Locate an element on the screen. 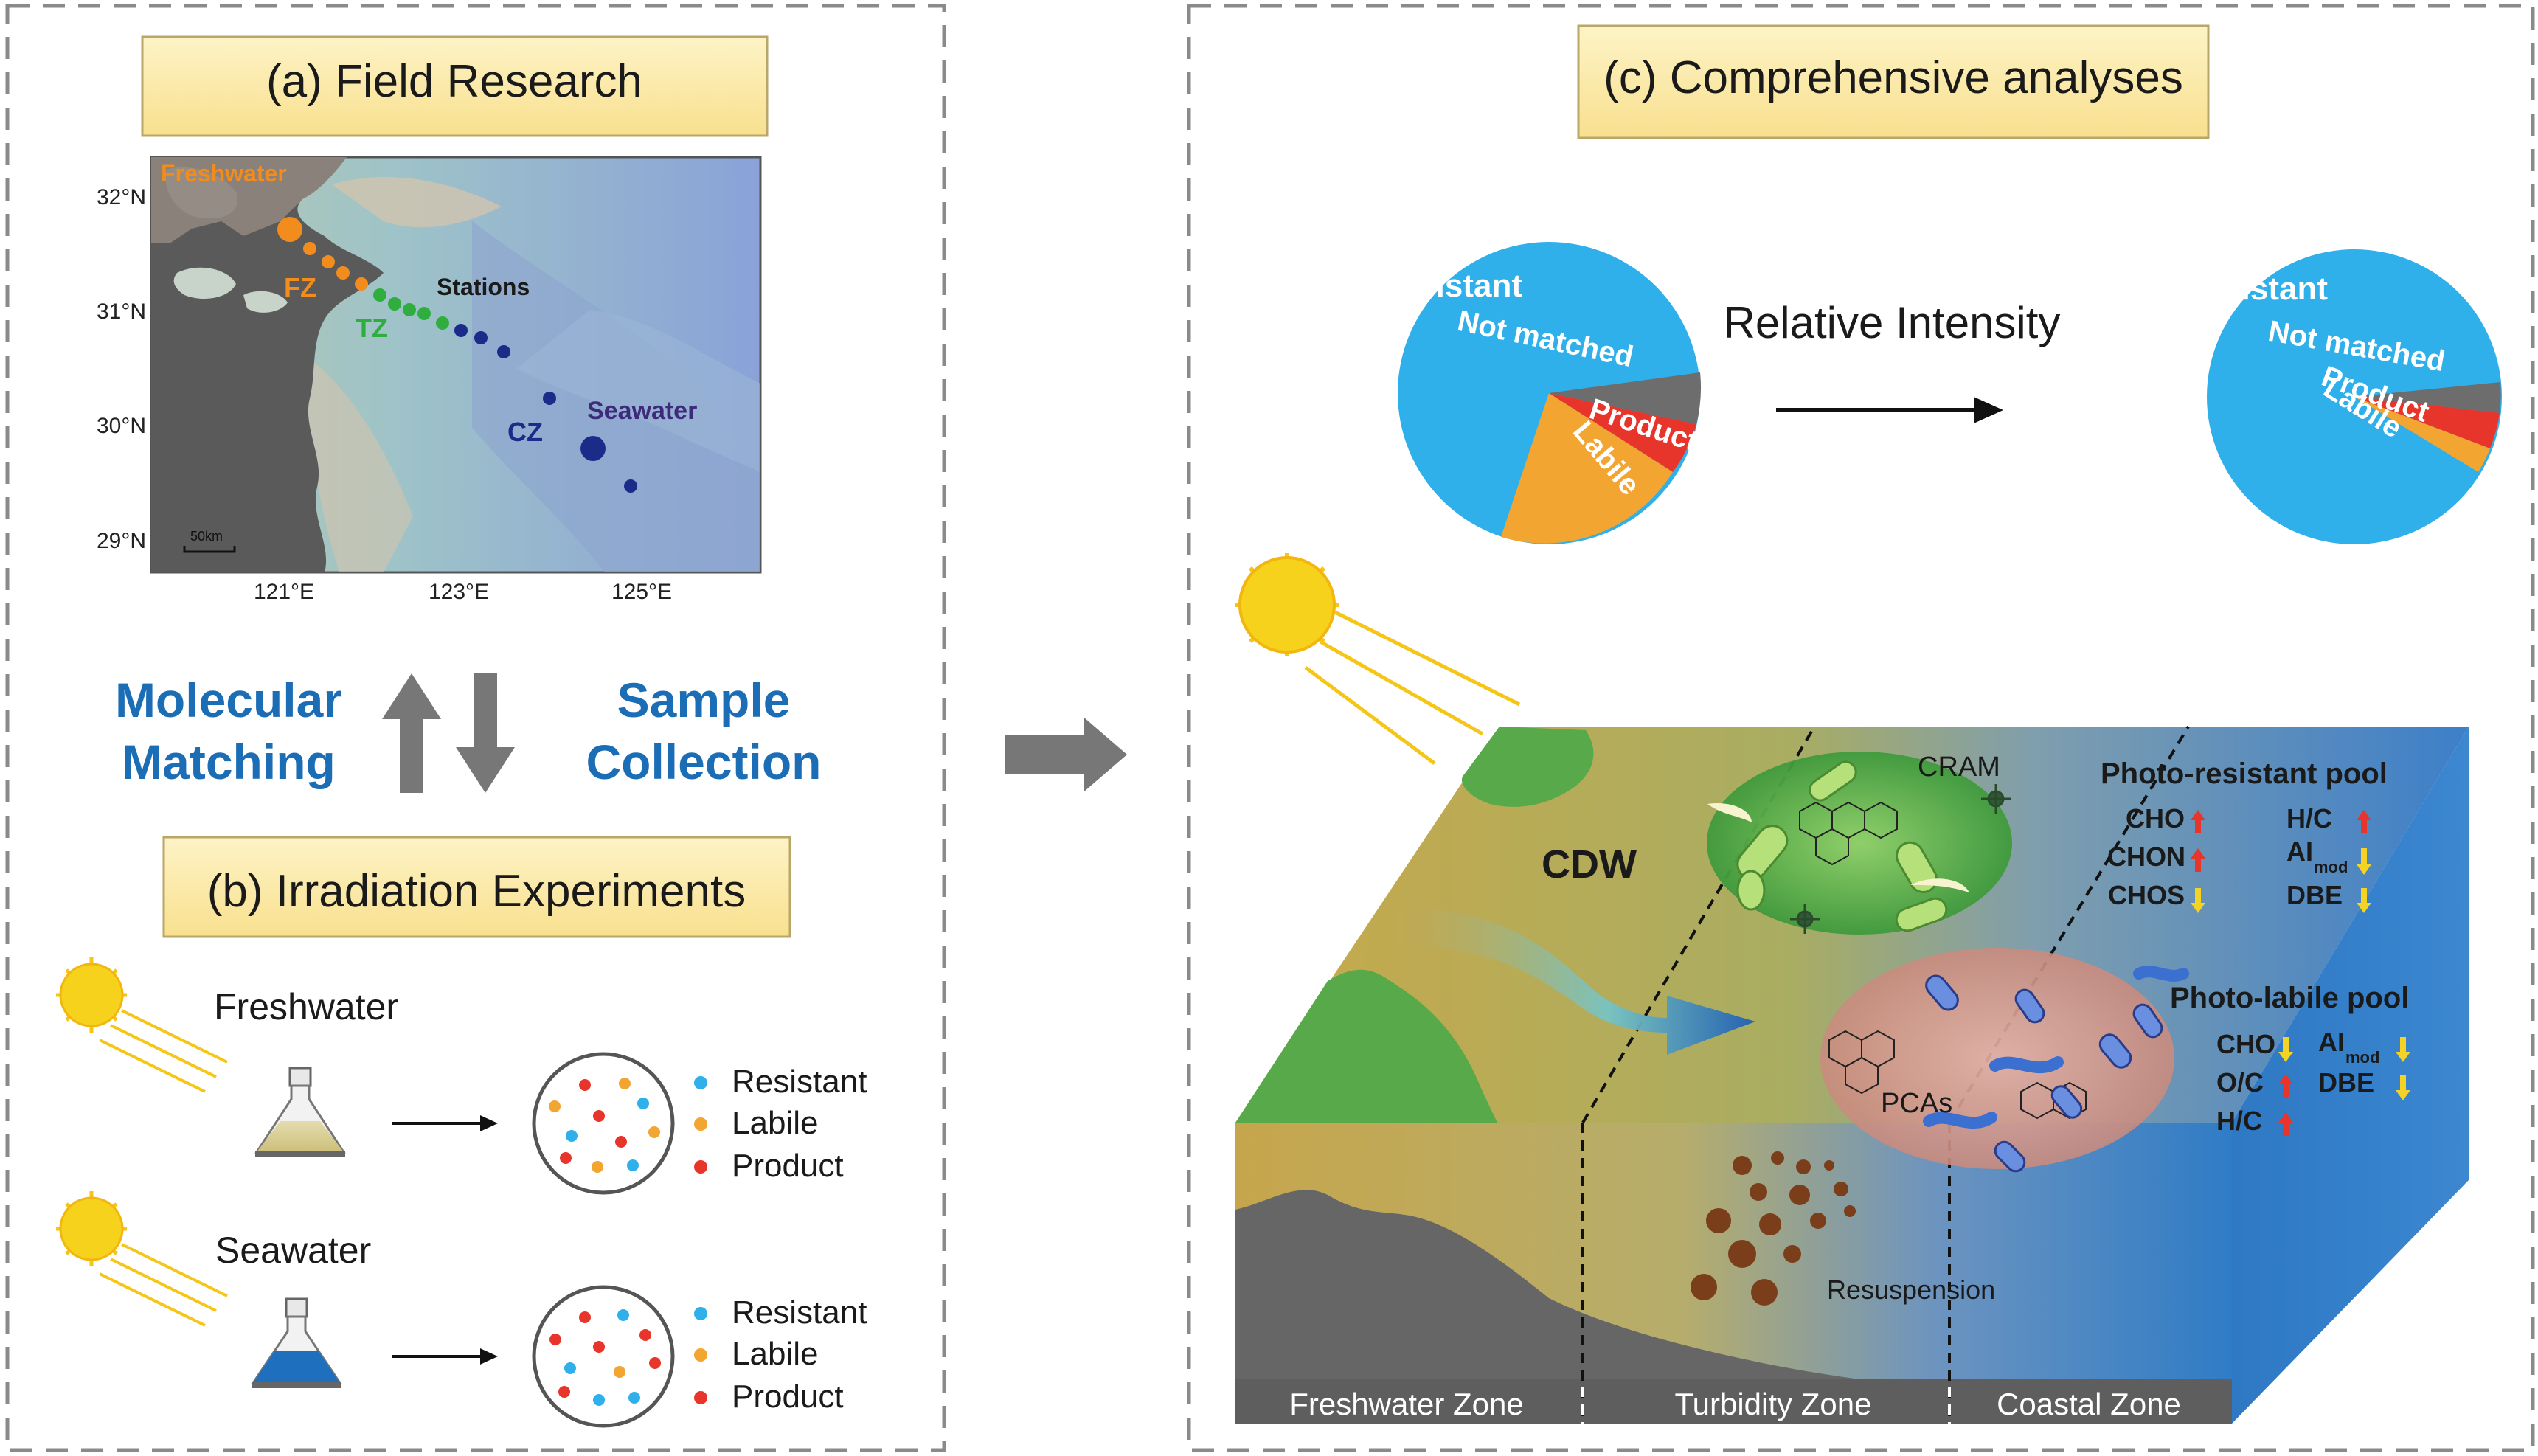 Image resolution: width=2538 pixels, height=1456 pixels. map-label-stations: Stations is located at coordinates (483, 287).